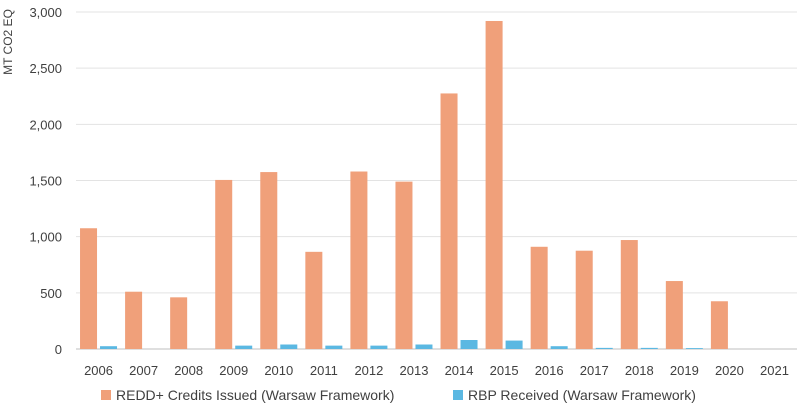 Image resolution: width=800 pixels, height=417 pixels. Describe the element at coordinates (45, 237) in the screenshot. I see `y-tick-label: 1,000` at that location.